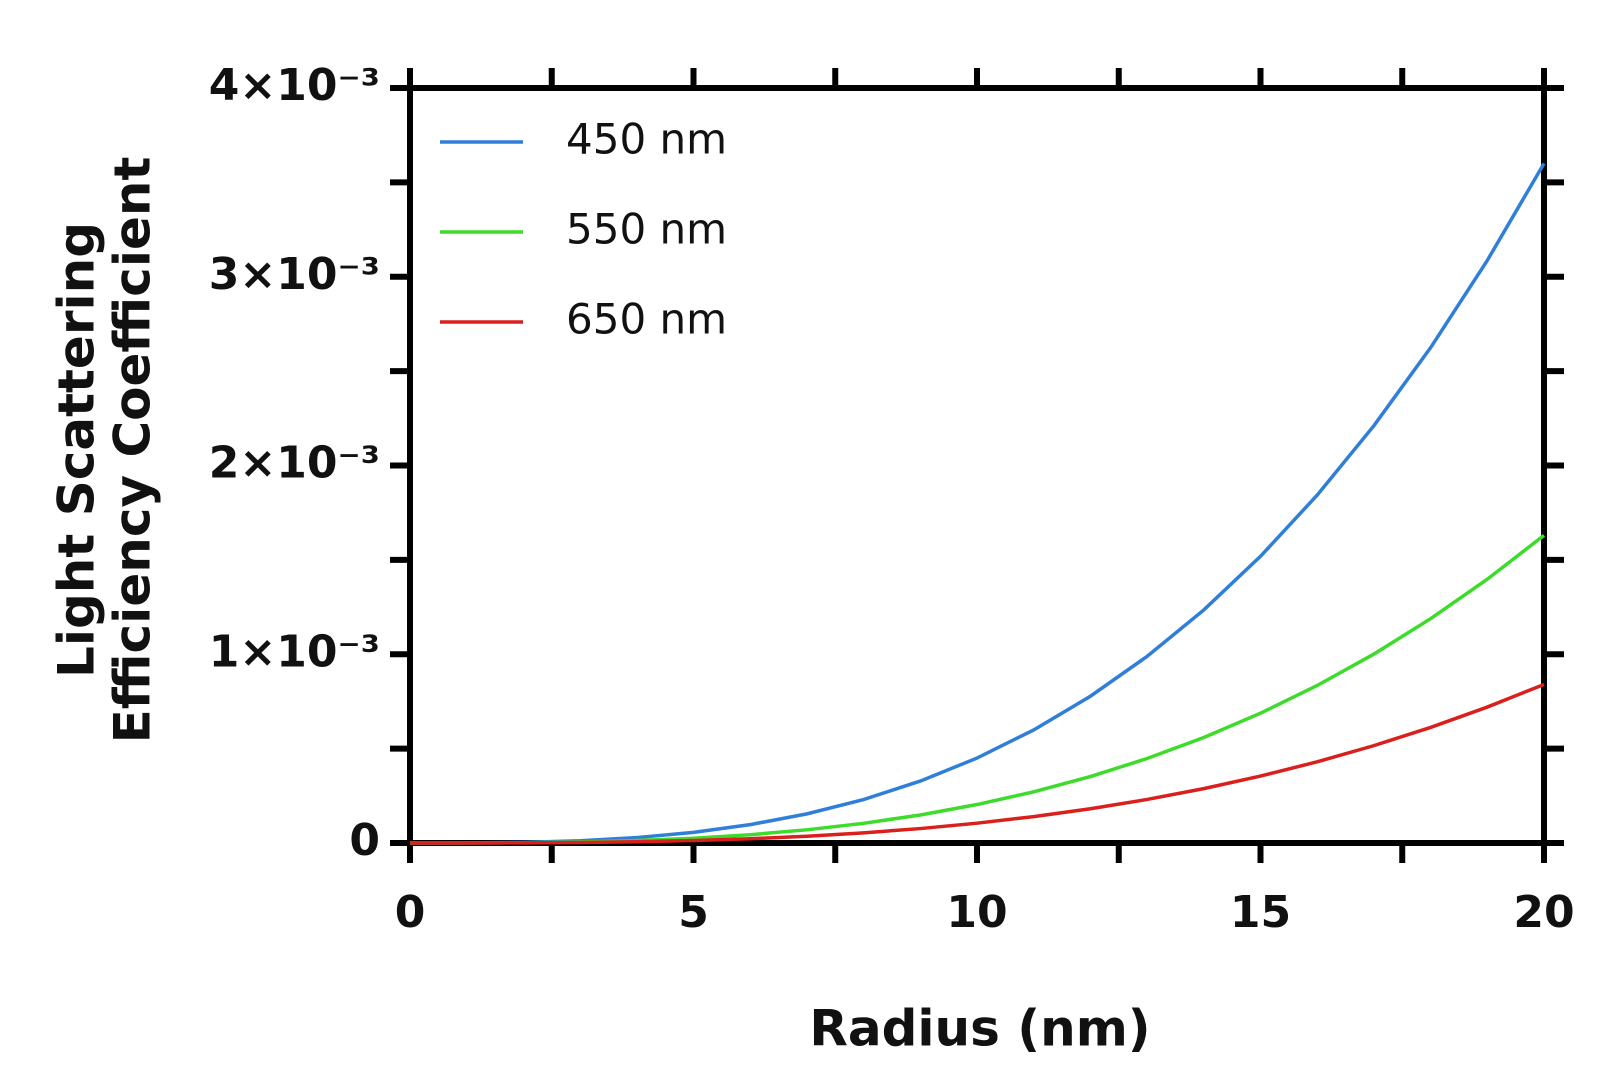 The width and height of the screenshot is (1600, 1089). What do you see at coordinates (133, 450) in the screenshot?
I see `y-axis-title-line: Efficiency Coefficient` at bounding box center [133, 450].